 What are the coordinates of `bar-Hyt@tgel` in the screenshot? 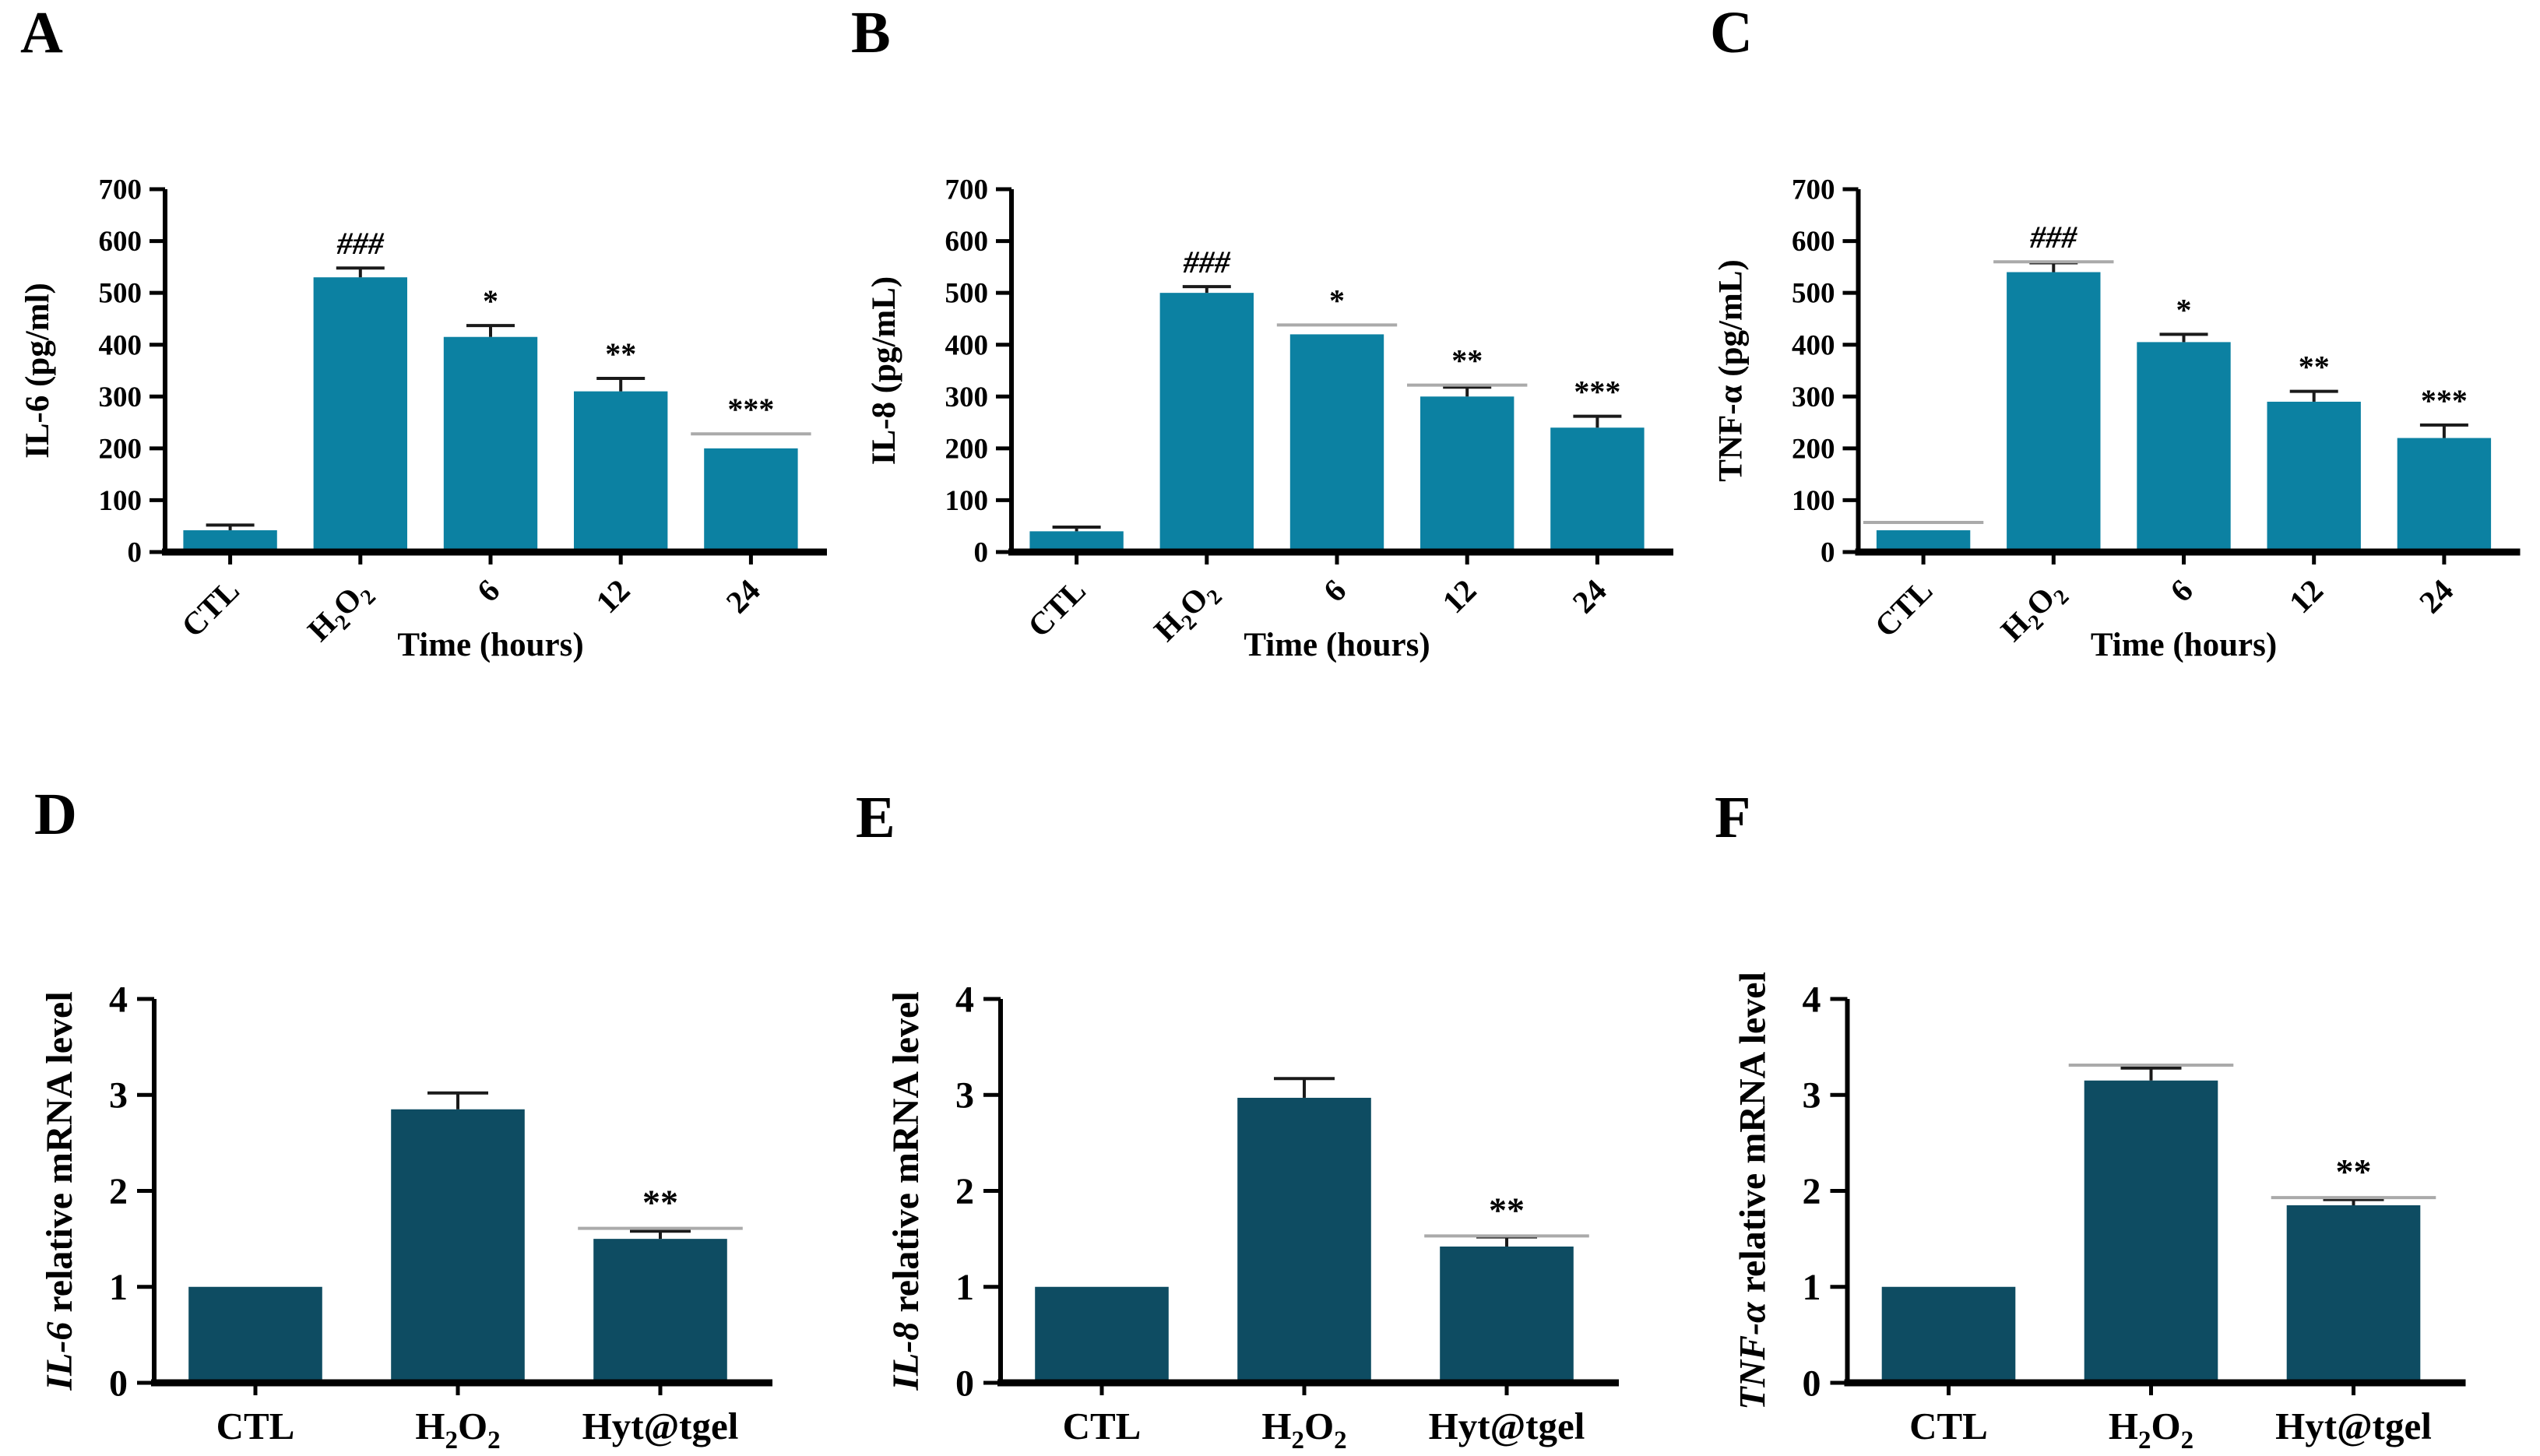 It's located at (660, 1311).